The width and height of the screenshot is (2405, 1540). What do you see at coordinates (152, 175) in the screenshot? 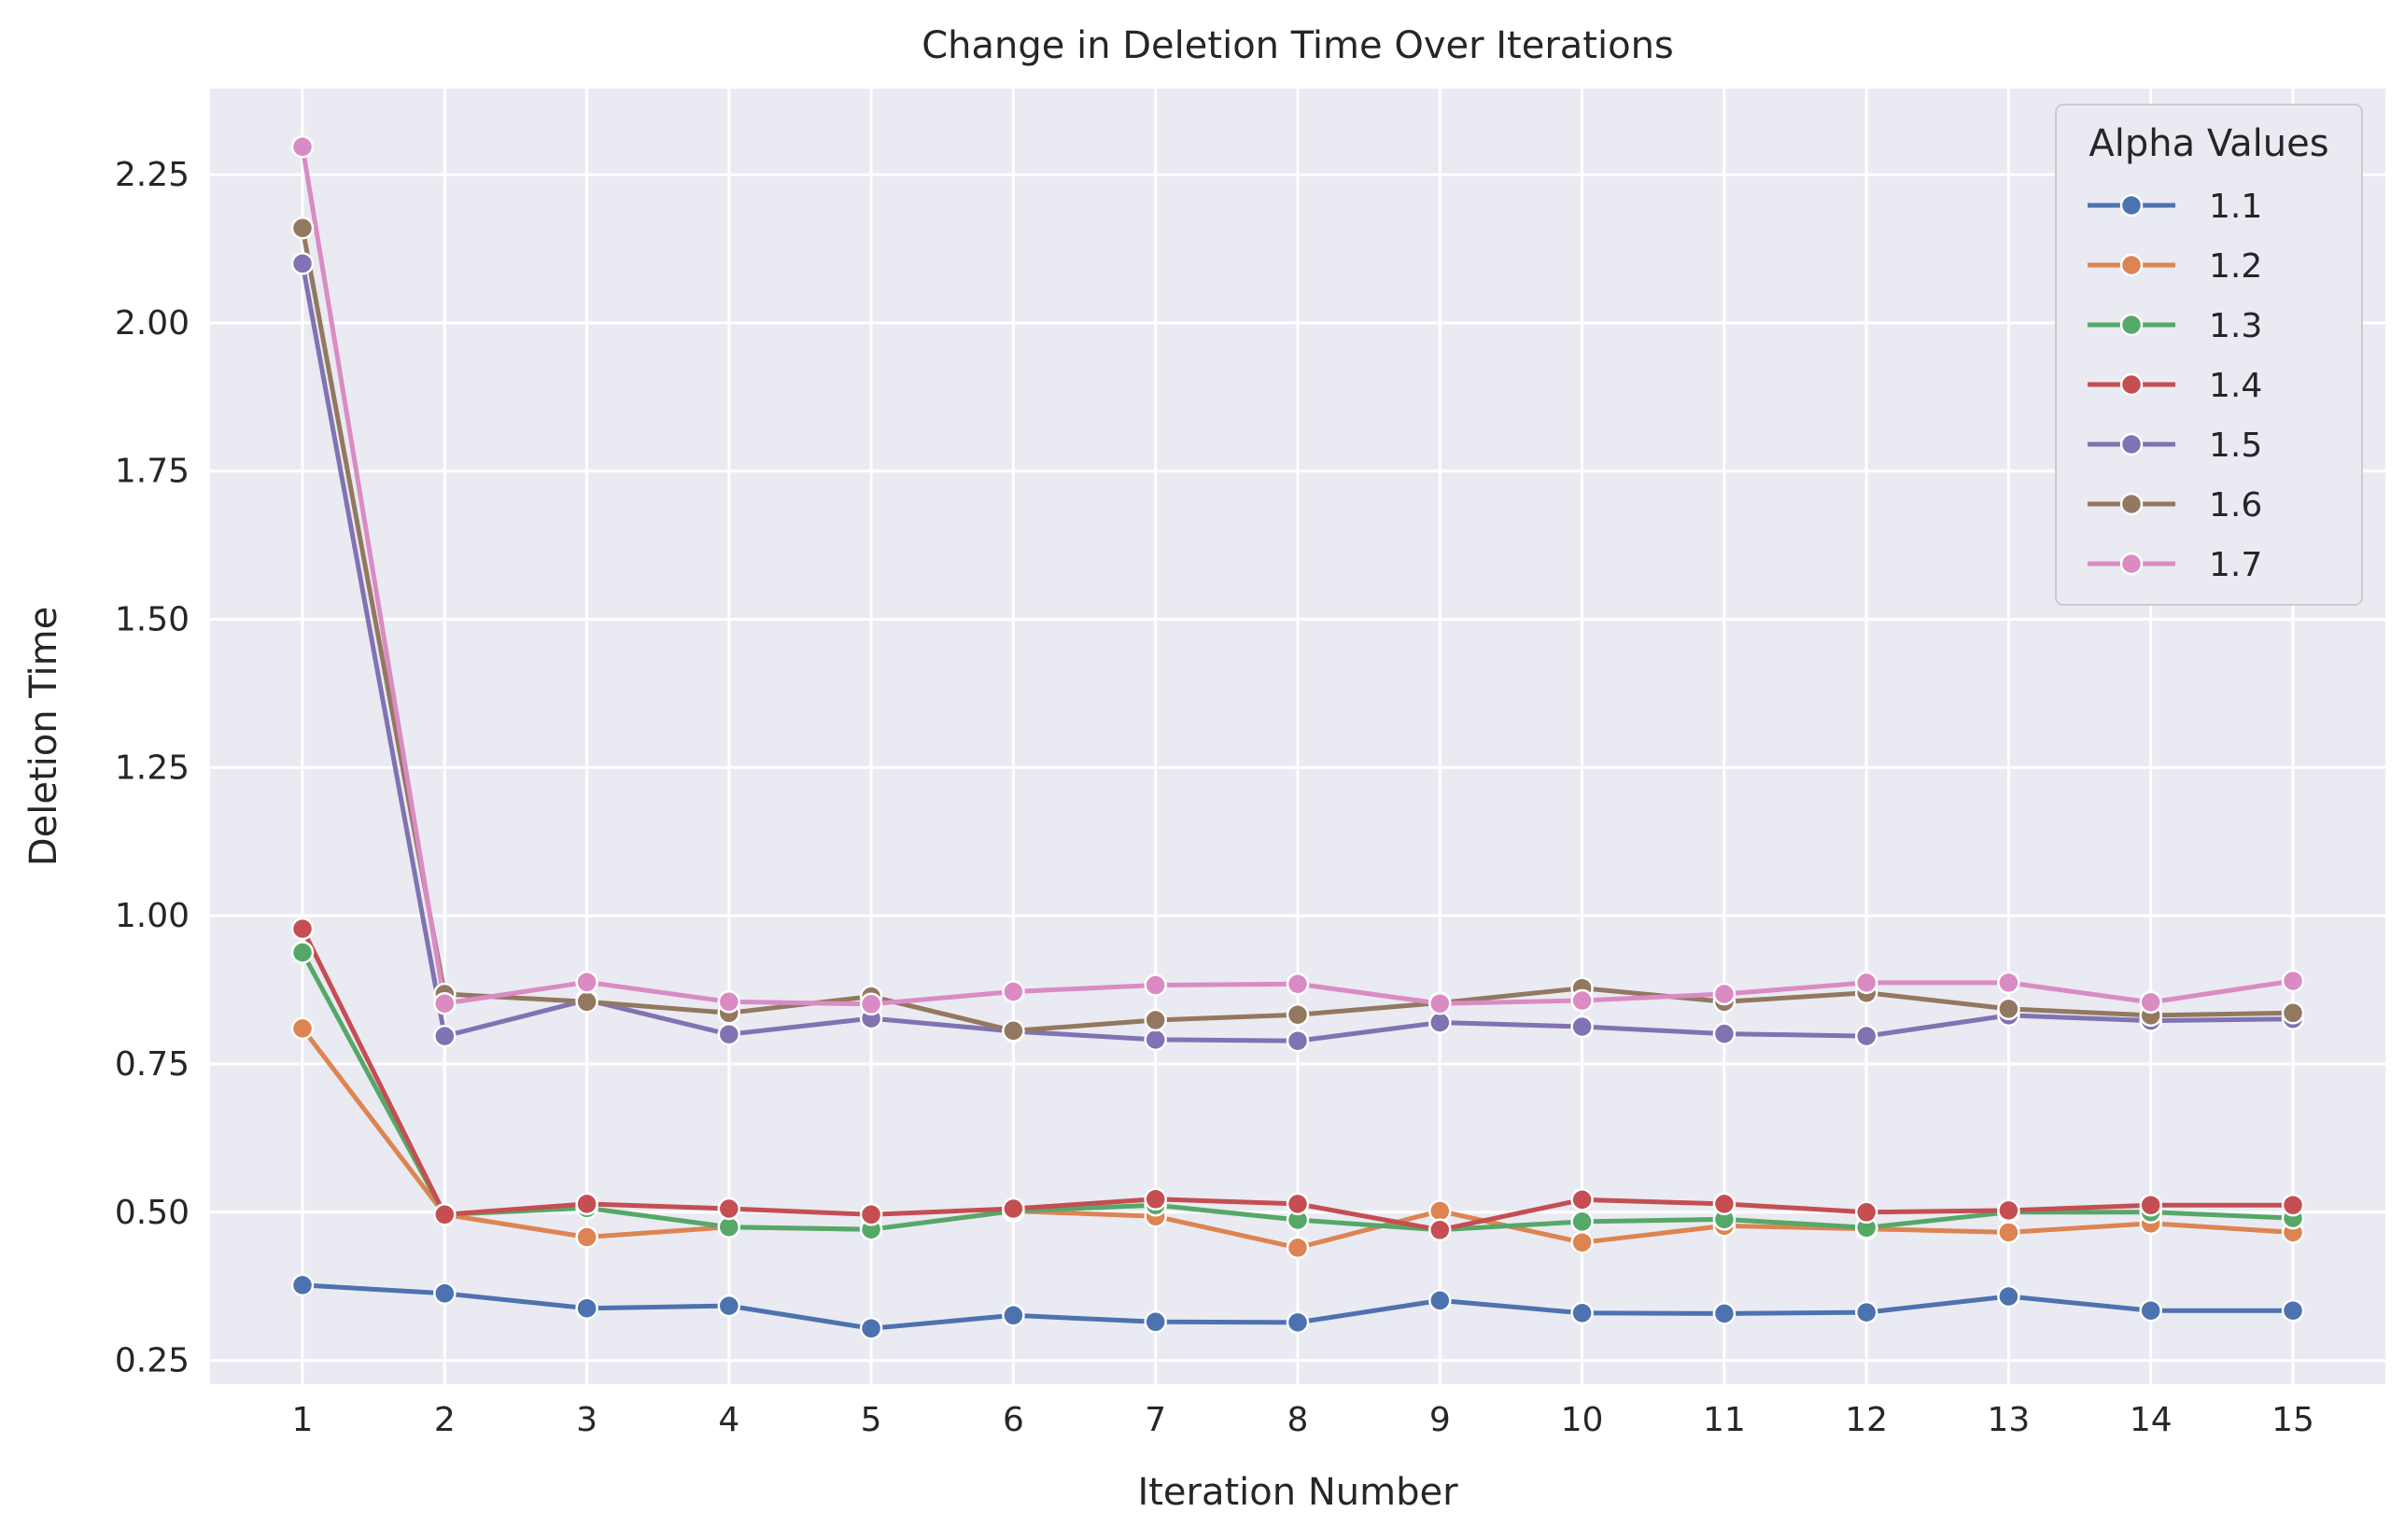
I see `y-tick-label: 2.25` at bounding box center [152, 175].